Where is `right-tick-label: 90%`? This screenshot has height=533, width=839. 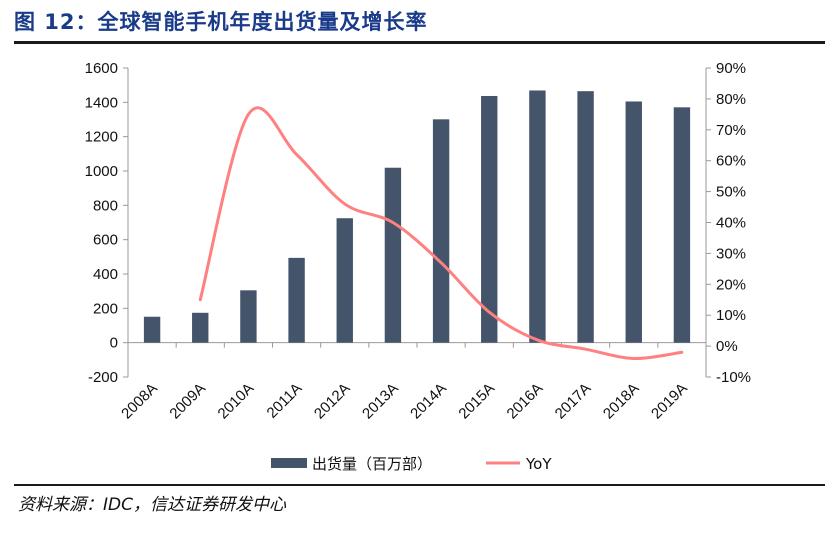
right-tick-label: 90% is located at coordinates (731, 68).